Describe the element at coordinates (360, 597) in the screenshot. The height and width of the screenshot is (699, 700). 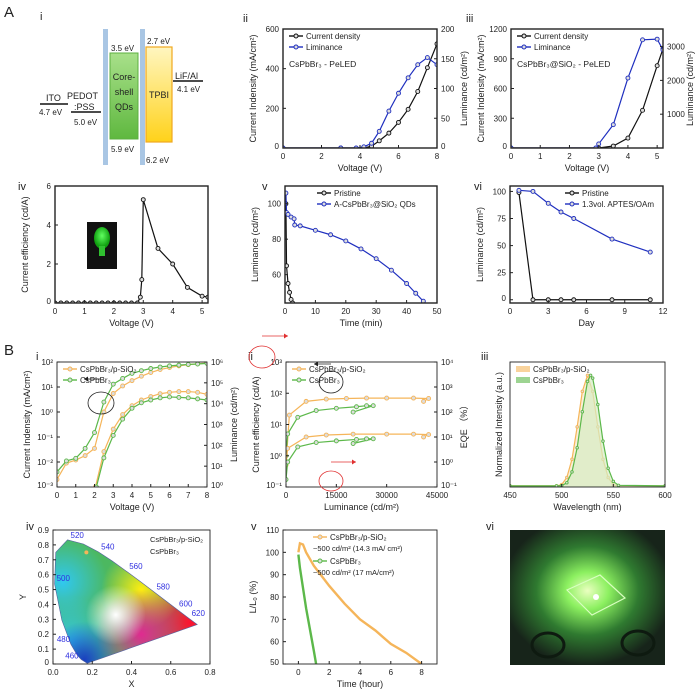
I see `chart-b-v` at that location.